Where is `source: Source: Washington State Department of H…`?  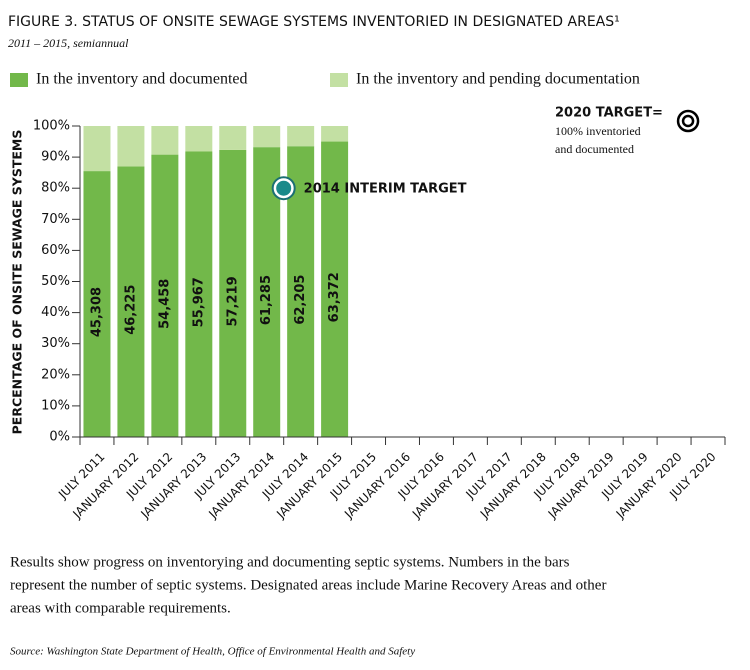
source: Source: Washington State Department of H… is located at coordinates (212, 652).